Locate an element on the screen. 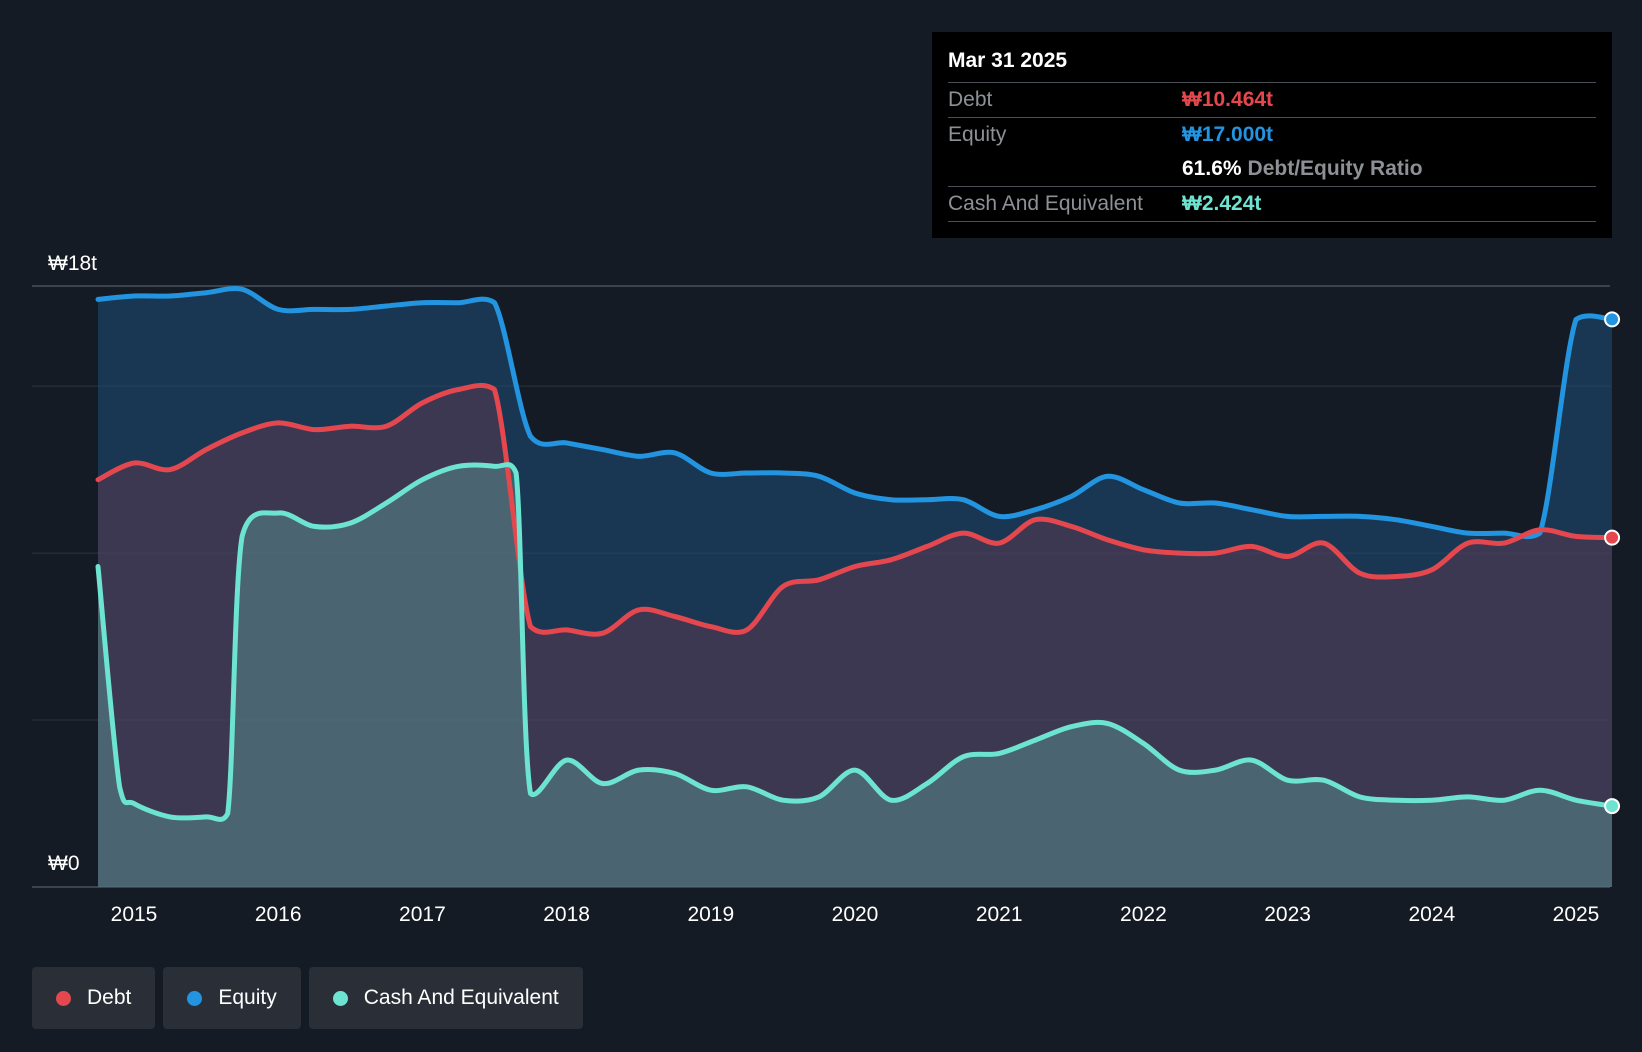  tooltip-ratio-value: 61.6% is located at coordinates (1212, 168).